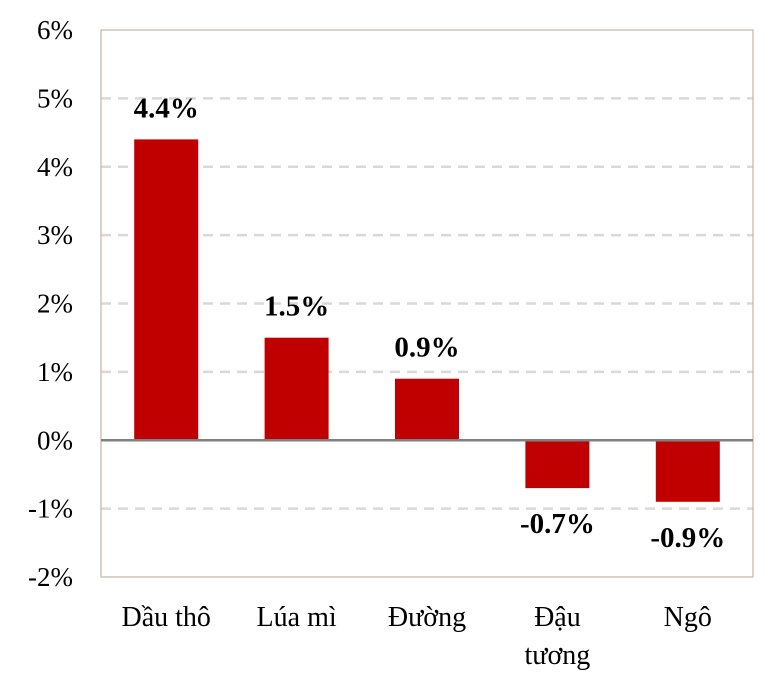 This screenshot has height=678, width=769. I want to click on x-tick-label: Ngô, so click(688, 617).